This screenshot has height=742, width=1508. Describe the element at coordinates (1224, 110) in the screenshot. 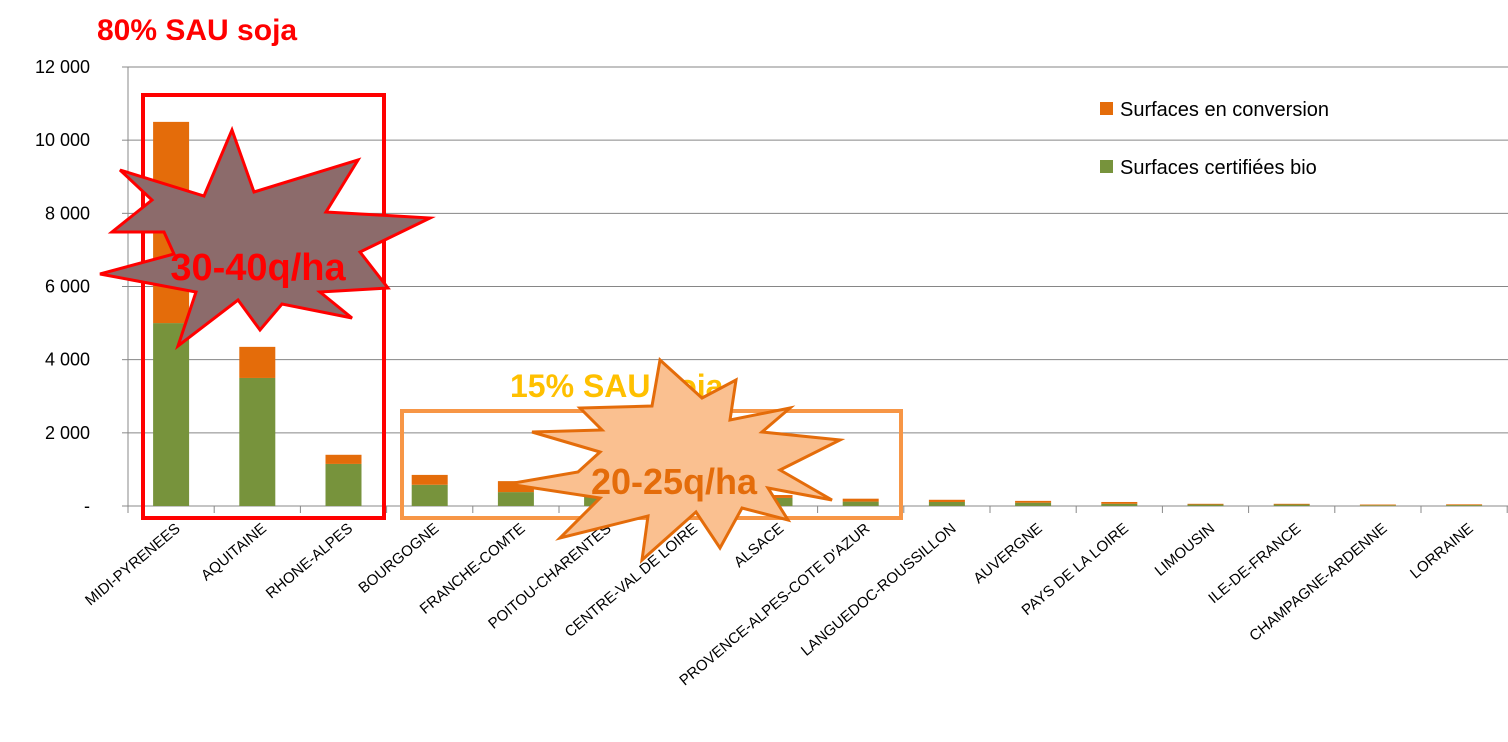

I see `legend-label-conversion: Surfaces en conversion` at that location.